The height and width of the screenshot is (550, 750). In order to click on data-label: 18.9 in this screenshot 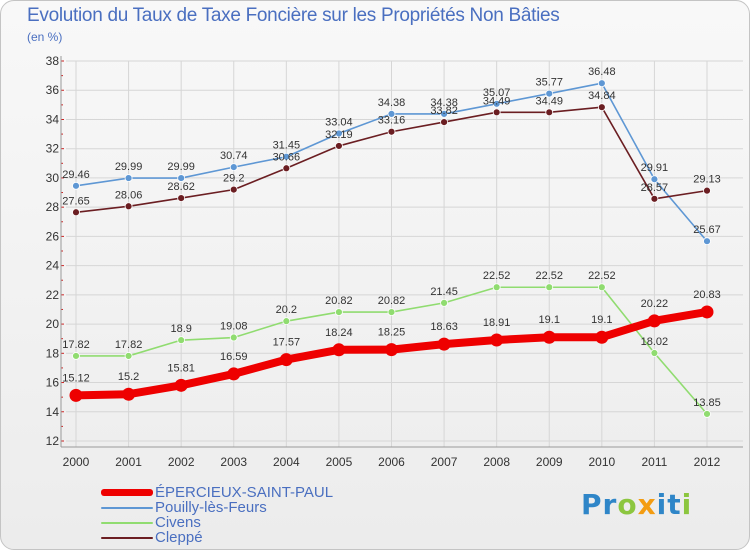, I will do `click(180, 329)`.